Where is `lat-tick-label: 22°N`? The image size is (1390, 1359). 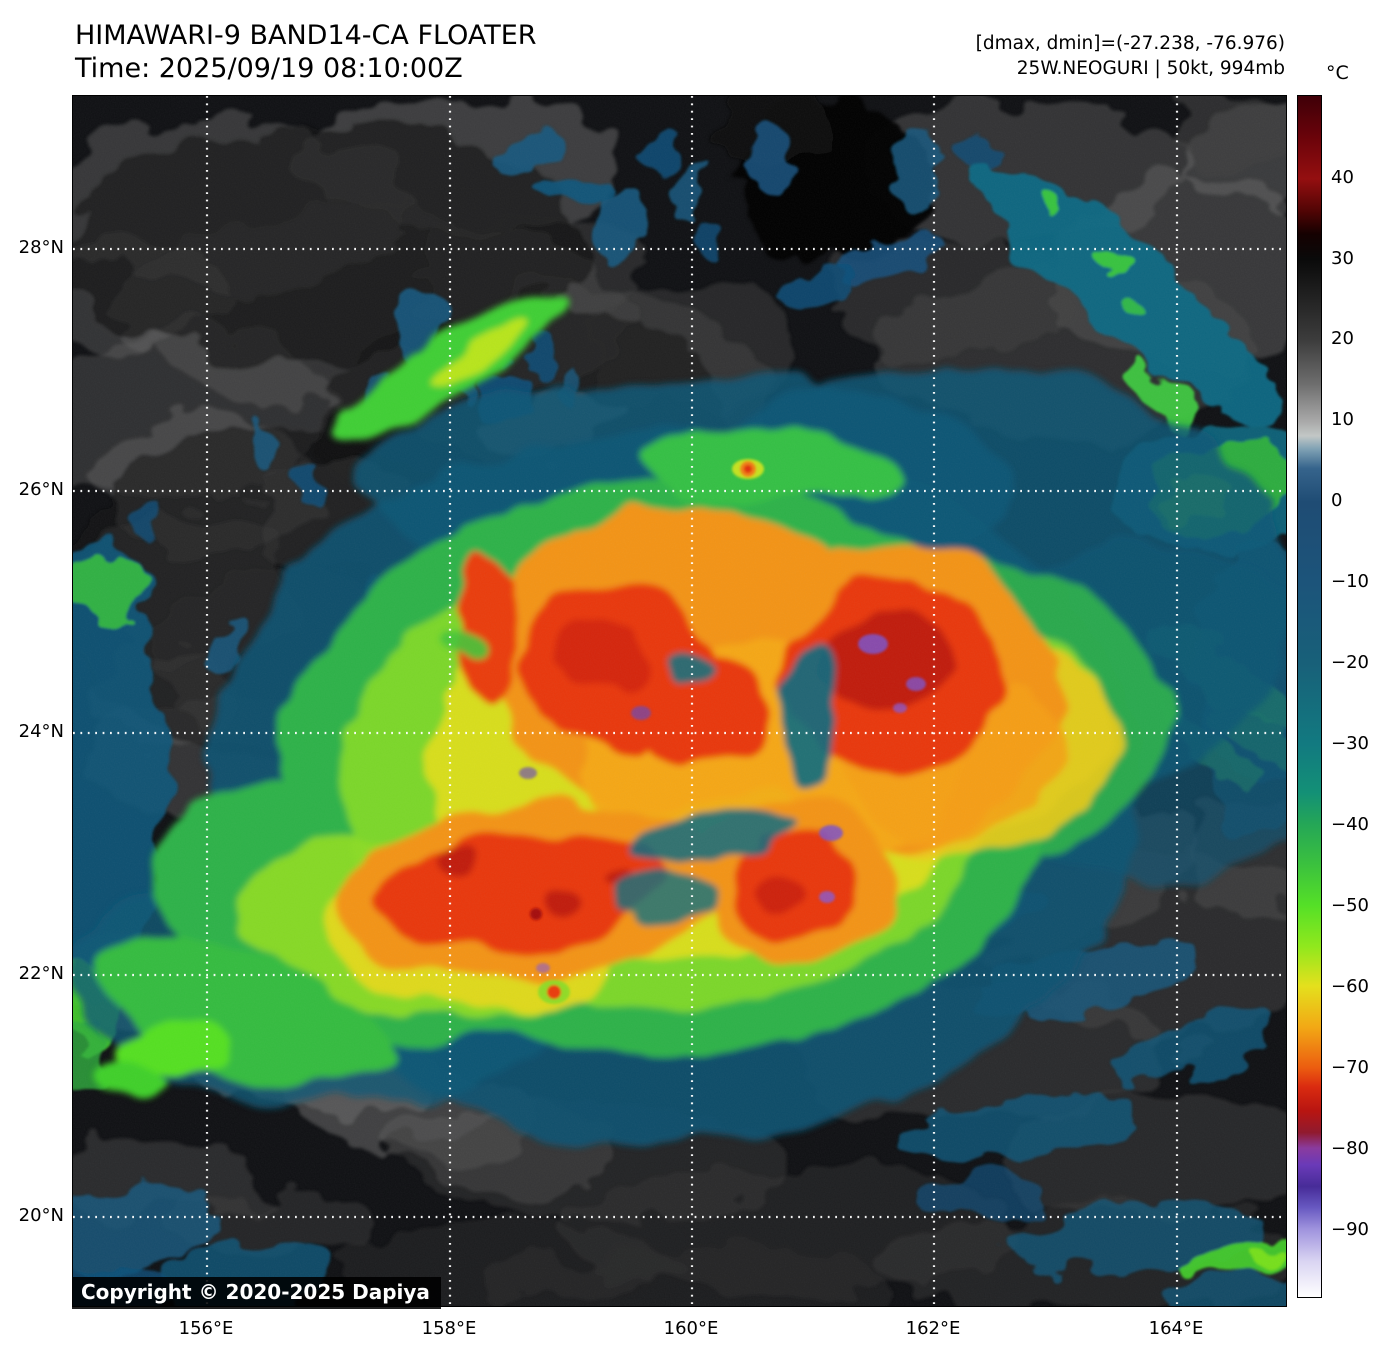
lat-tick-label: 22°N is located at coordinates (41, 973).